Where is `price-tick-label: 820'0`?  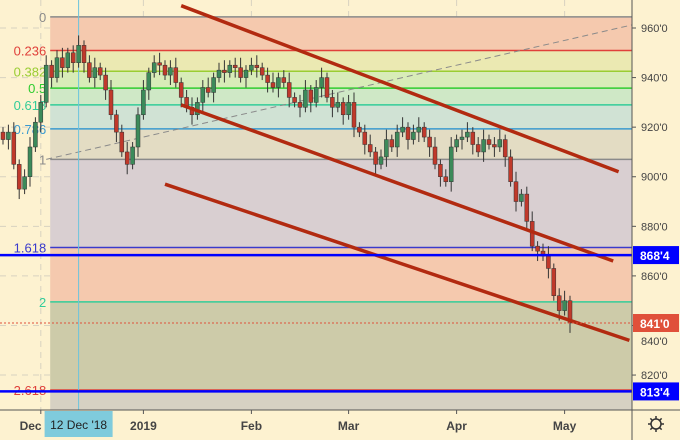 price-tick-label: 820'0 is located at coordinates (654, 376).